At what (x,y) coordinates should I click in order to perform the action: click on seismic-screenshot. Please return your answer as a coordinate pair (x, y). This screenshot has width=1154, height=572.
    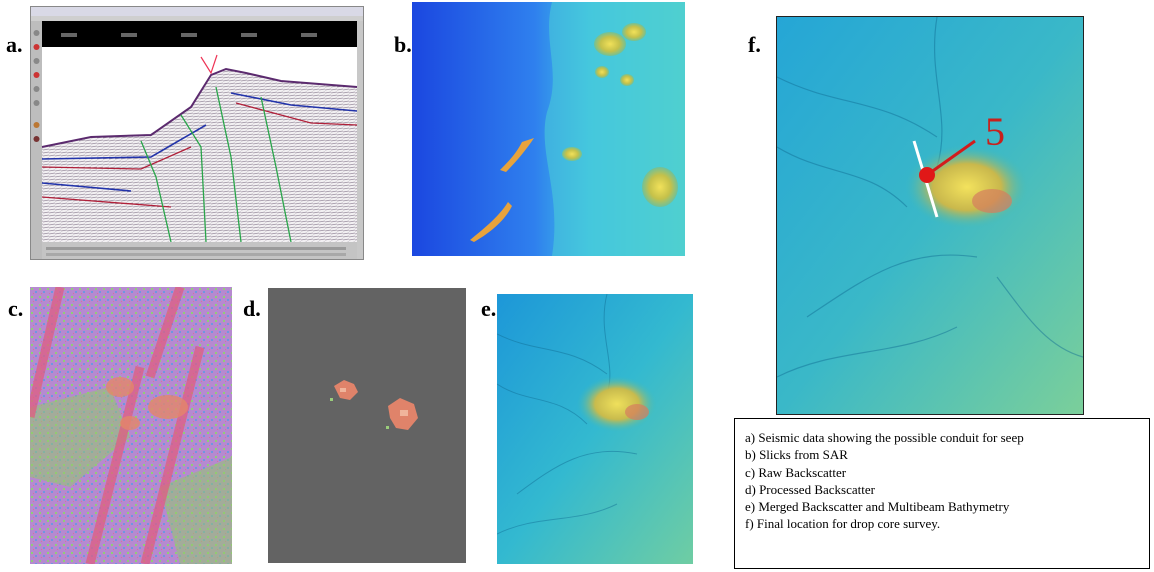
    Looking at the image, I should click on (197, 133).